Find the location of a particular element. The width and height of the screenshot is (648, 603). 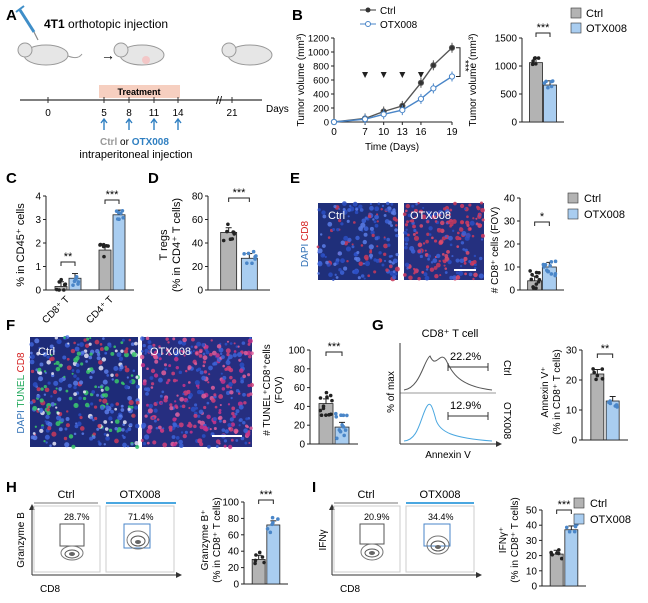

y-tick-label: 0 is located at coordinates (302, 445).